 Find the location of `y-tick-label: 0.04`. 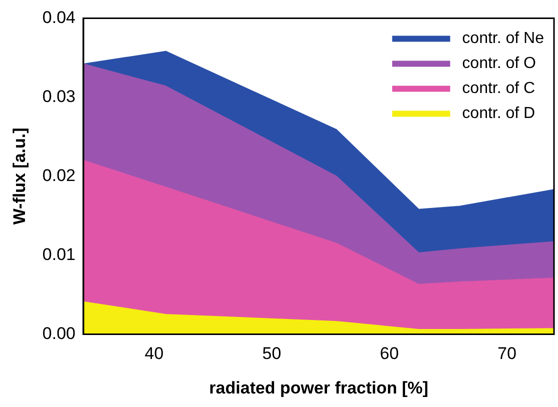

y-tick-label: 0.04 is located at coordinates (59, 17).